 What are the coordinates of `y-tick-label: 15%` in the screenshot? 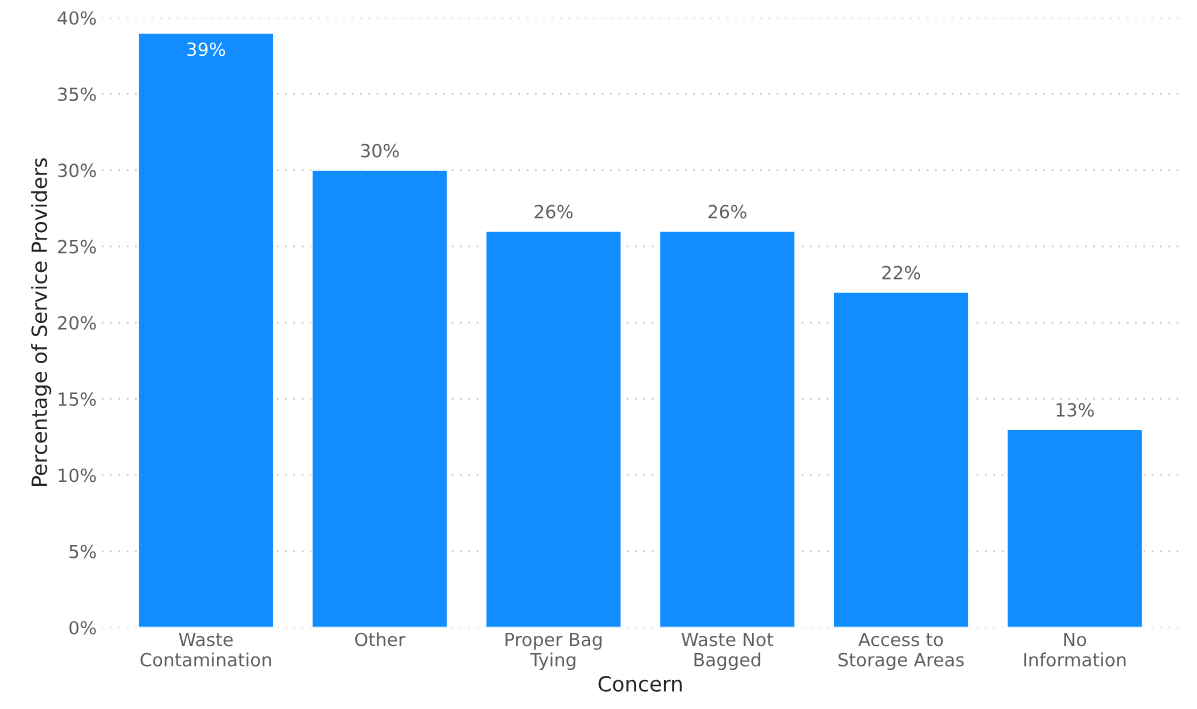 It's located at (77, 399).